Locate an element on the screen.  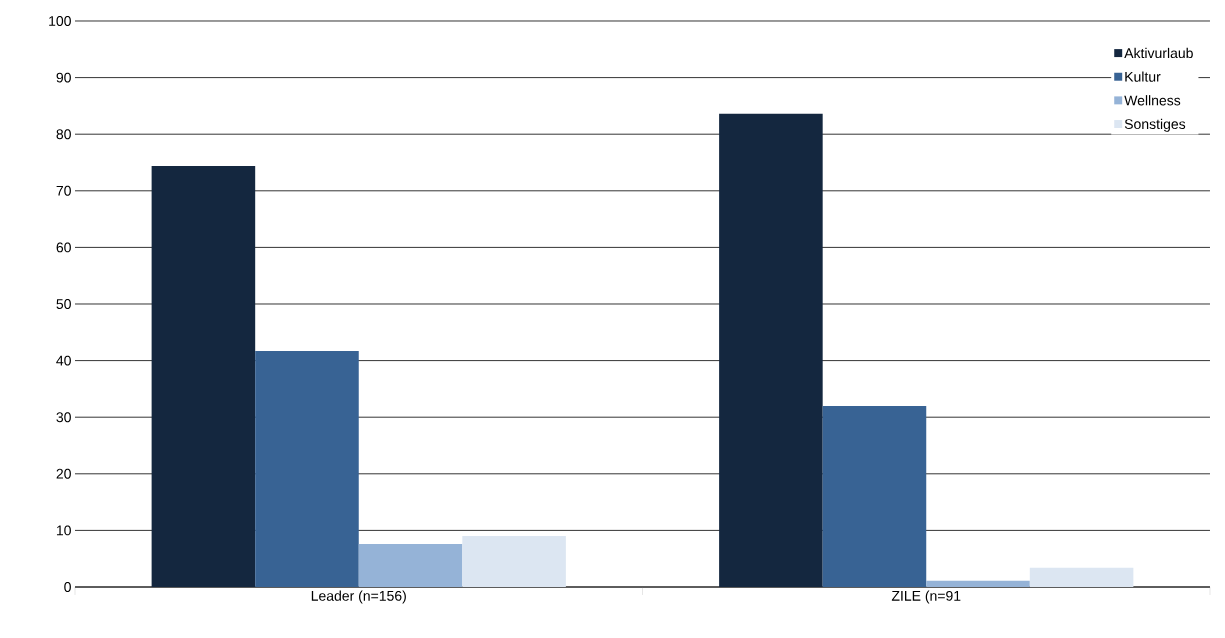
y-tick-label: 10 is located at coordinates (63, 530).